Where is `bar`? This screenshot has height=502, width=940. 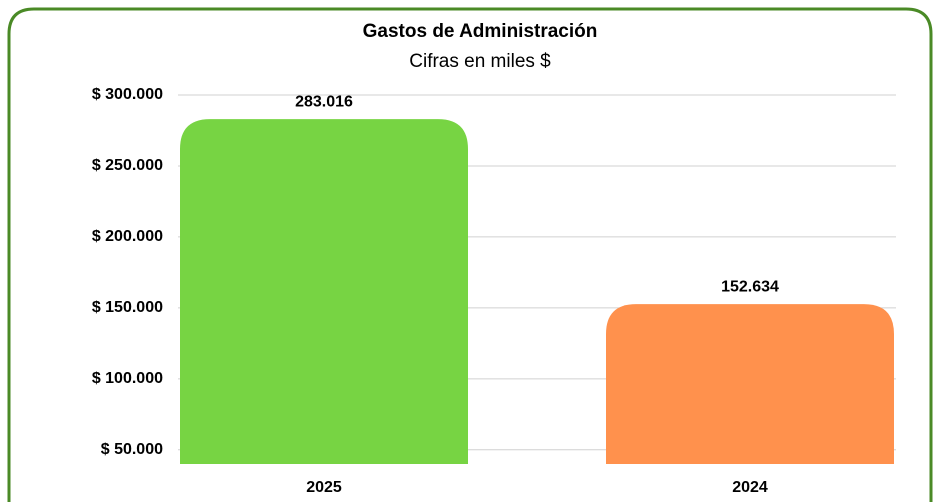
bar is located at coordinates (750, 384).